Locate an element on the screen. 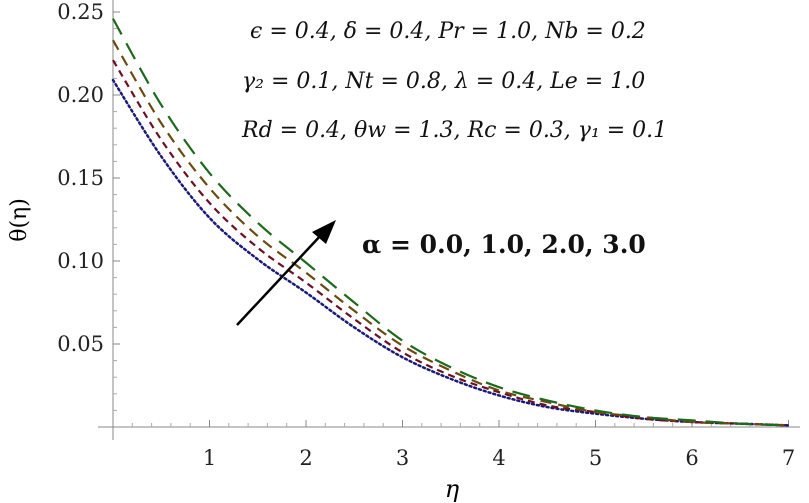 The width and height of the screenshot is (809, 503). y-tick-label: 0.20 is located at coordinates (80, 95).